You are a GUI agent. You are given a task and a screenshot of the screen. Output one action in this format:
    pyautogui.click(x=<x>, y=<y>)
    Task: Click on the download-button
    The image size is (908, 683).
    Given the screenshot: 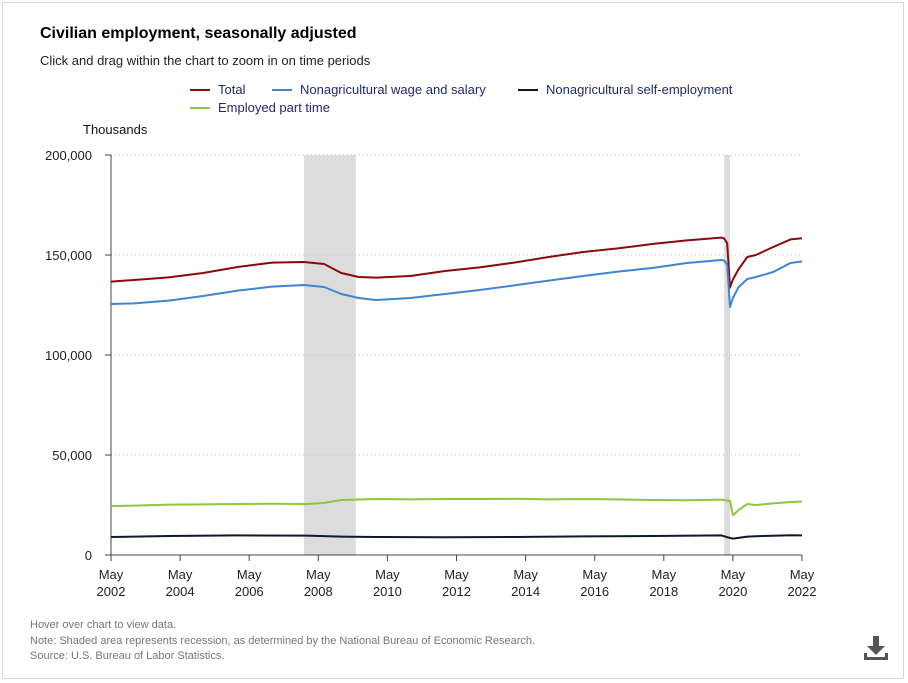 What is the action you would take?
    pyautogui.click(x=876, y=648)
    